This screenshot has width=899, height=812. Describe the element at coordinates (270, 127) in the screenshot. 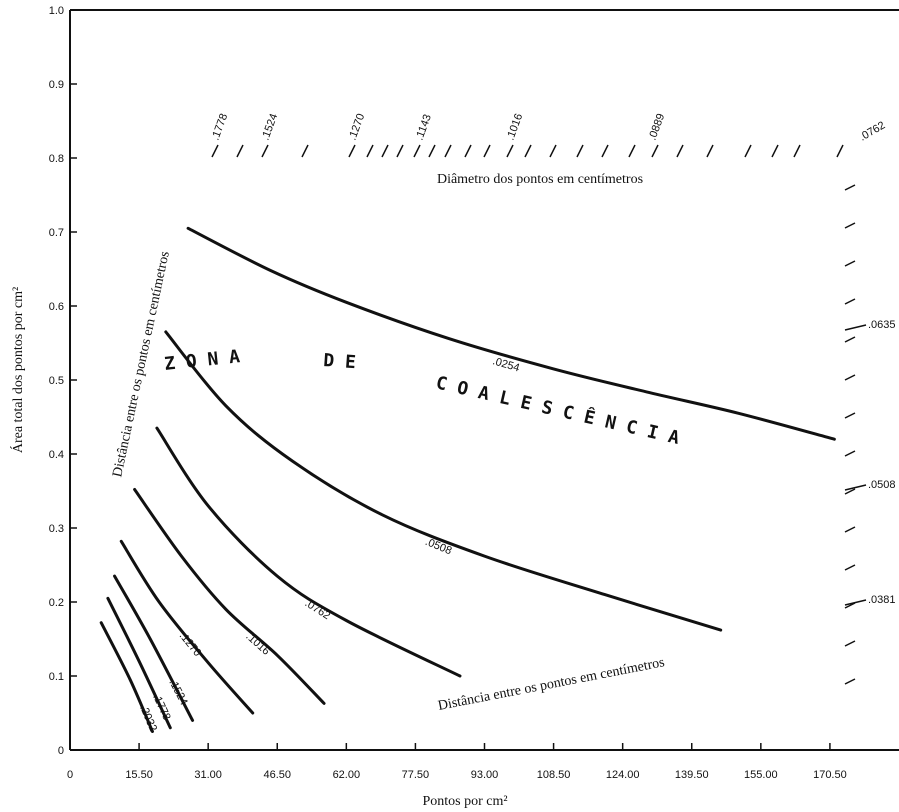

I see `top-scale-label: .1524` at that location.